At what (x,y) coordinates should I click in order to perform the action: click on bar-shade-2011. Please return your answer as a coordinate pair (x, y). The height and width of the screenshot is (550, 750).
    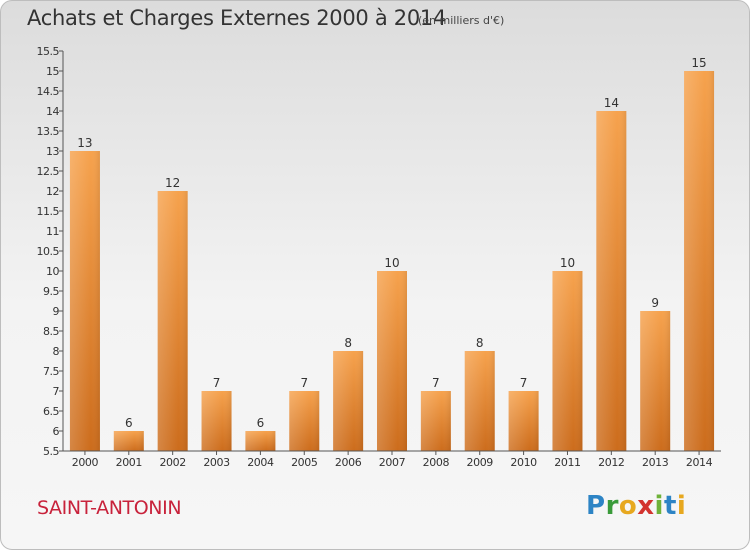
    Looking at the image, I should click on (567, 361).